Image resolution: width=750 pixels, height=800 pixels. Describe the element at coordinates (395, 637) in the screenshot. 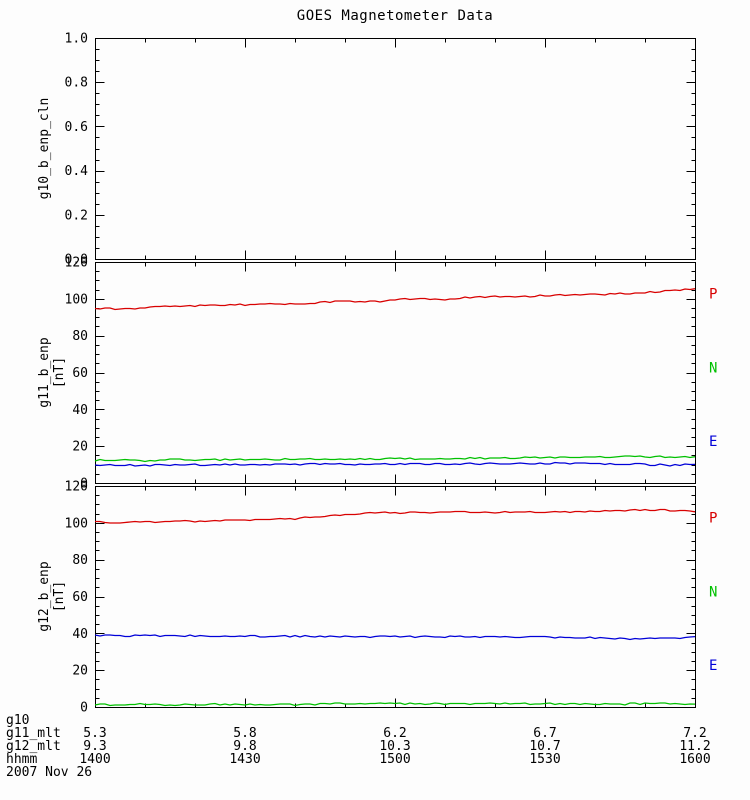

I see `series-line-g12-E` at that location.